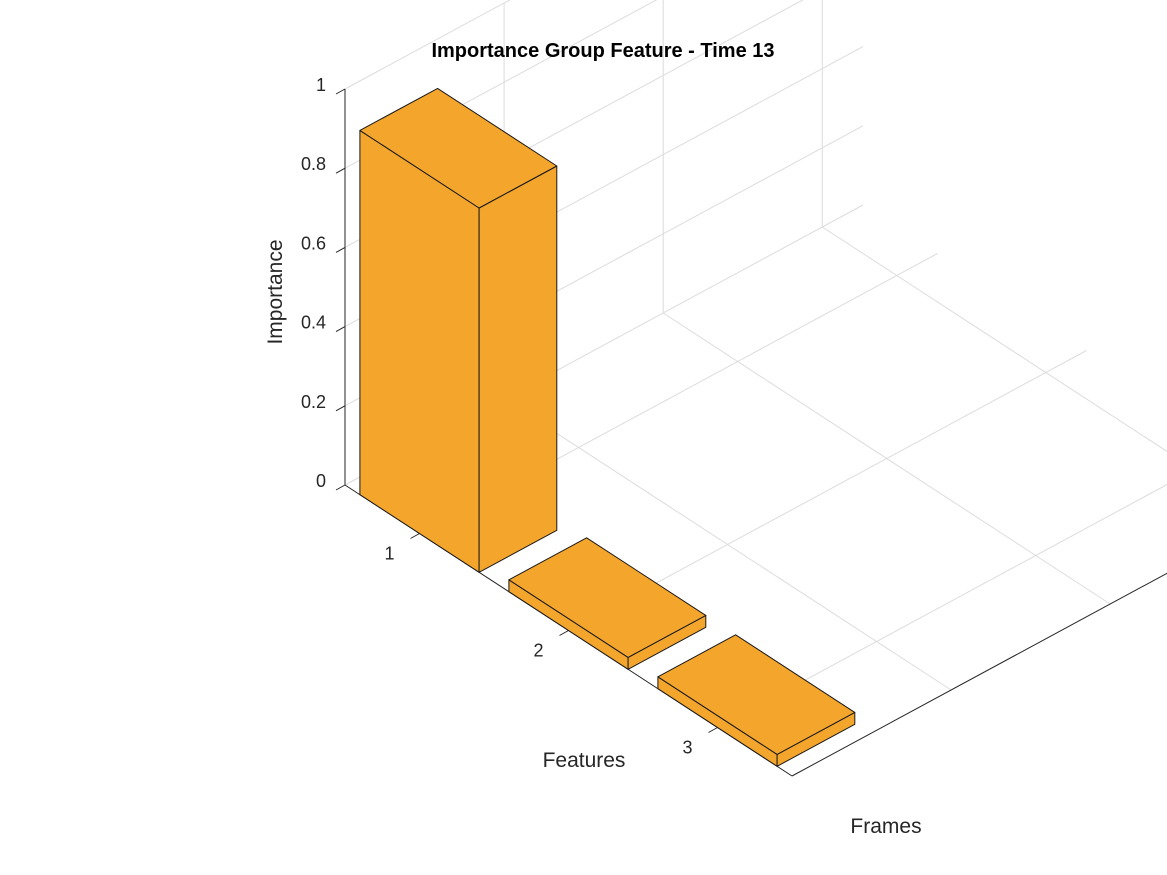 The height and width of the screenshot is (875, 1167). Describe the element at coordinates (994, 339) in the screenshot. I see `floor-gridline` at that location.